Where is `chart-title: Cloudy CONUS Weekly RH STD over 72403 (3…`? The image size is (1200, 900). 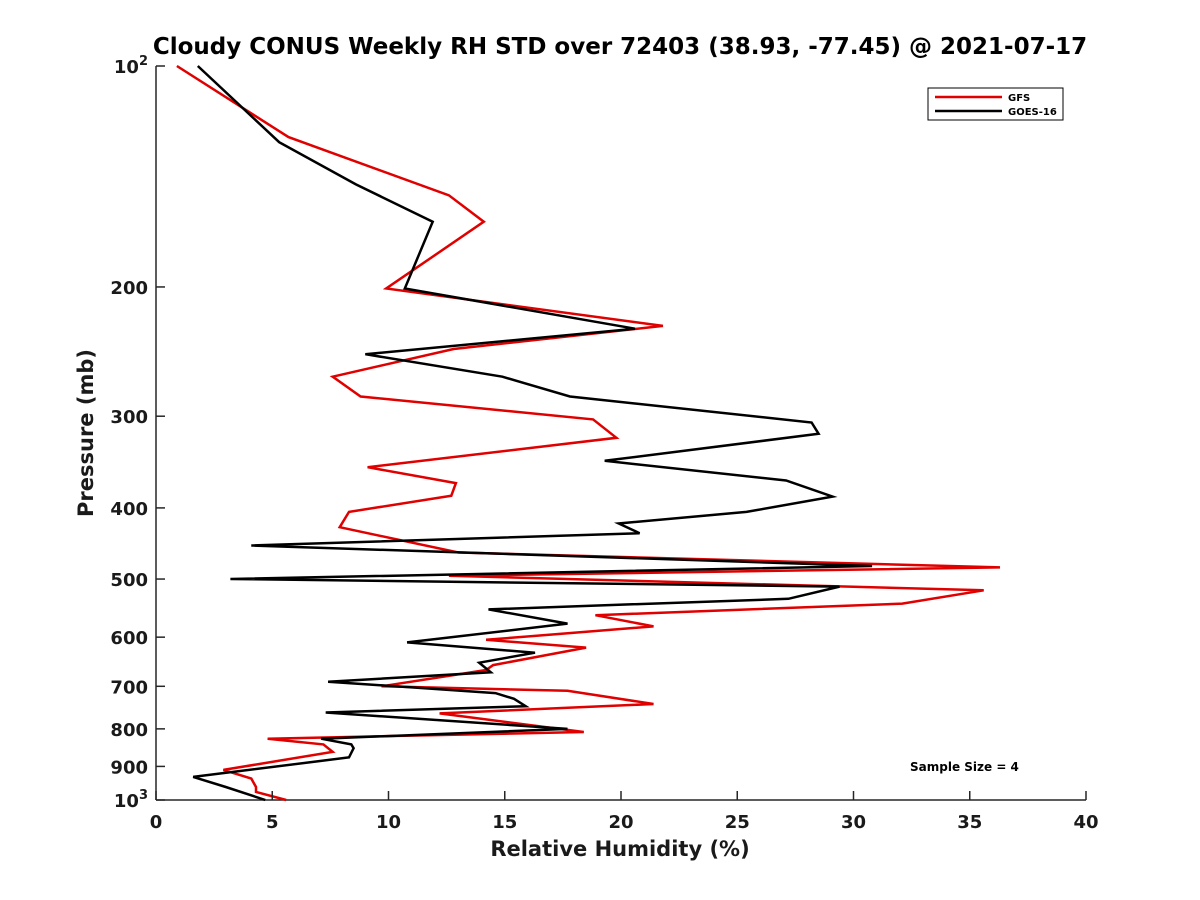
chart-title: Cloudy CONUS Weekly RH STD over 72403 (3… is located at coordinates (620, 47).